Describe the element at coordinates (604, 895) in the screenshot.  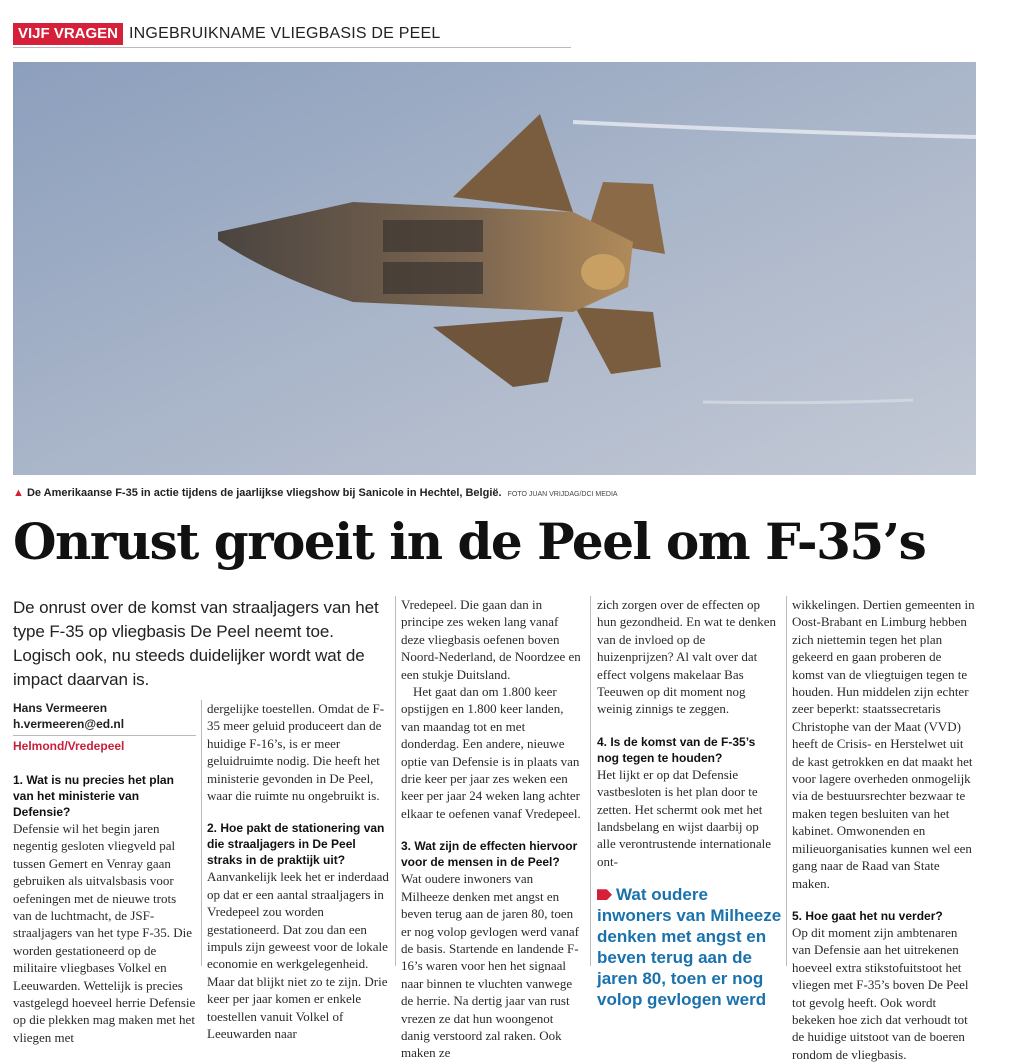
I see `quote-arrow-icon` at that location.